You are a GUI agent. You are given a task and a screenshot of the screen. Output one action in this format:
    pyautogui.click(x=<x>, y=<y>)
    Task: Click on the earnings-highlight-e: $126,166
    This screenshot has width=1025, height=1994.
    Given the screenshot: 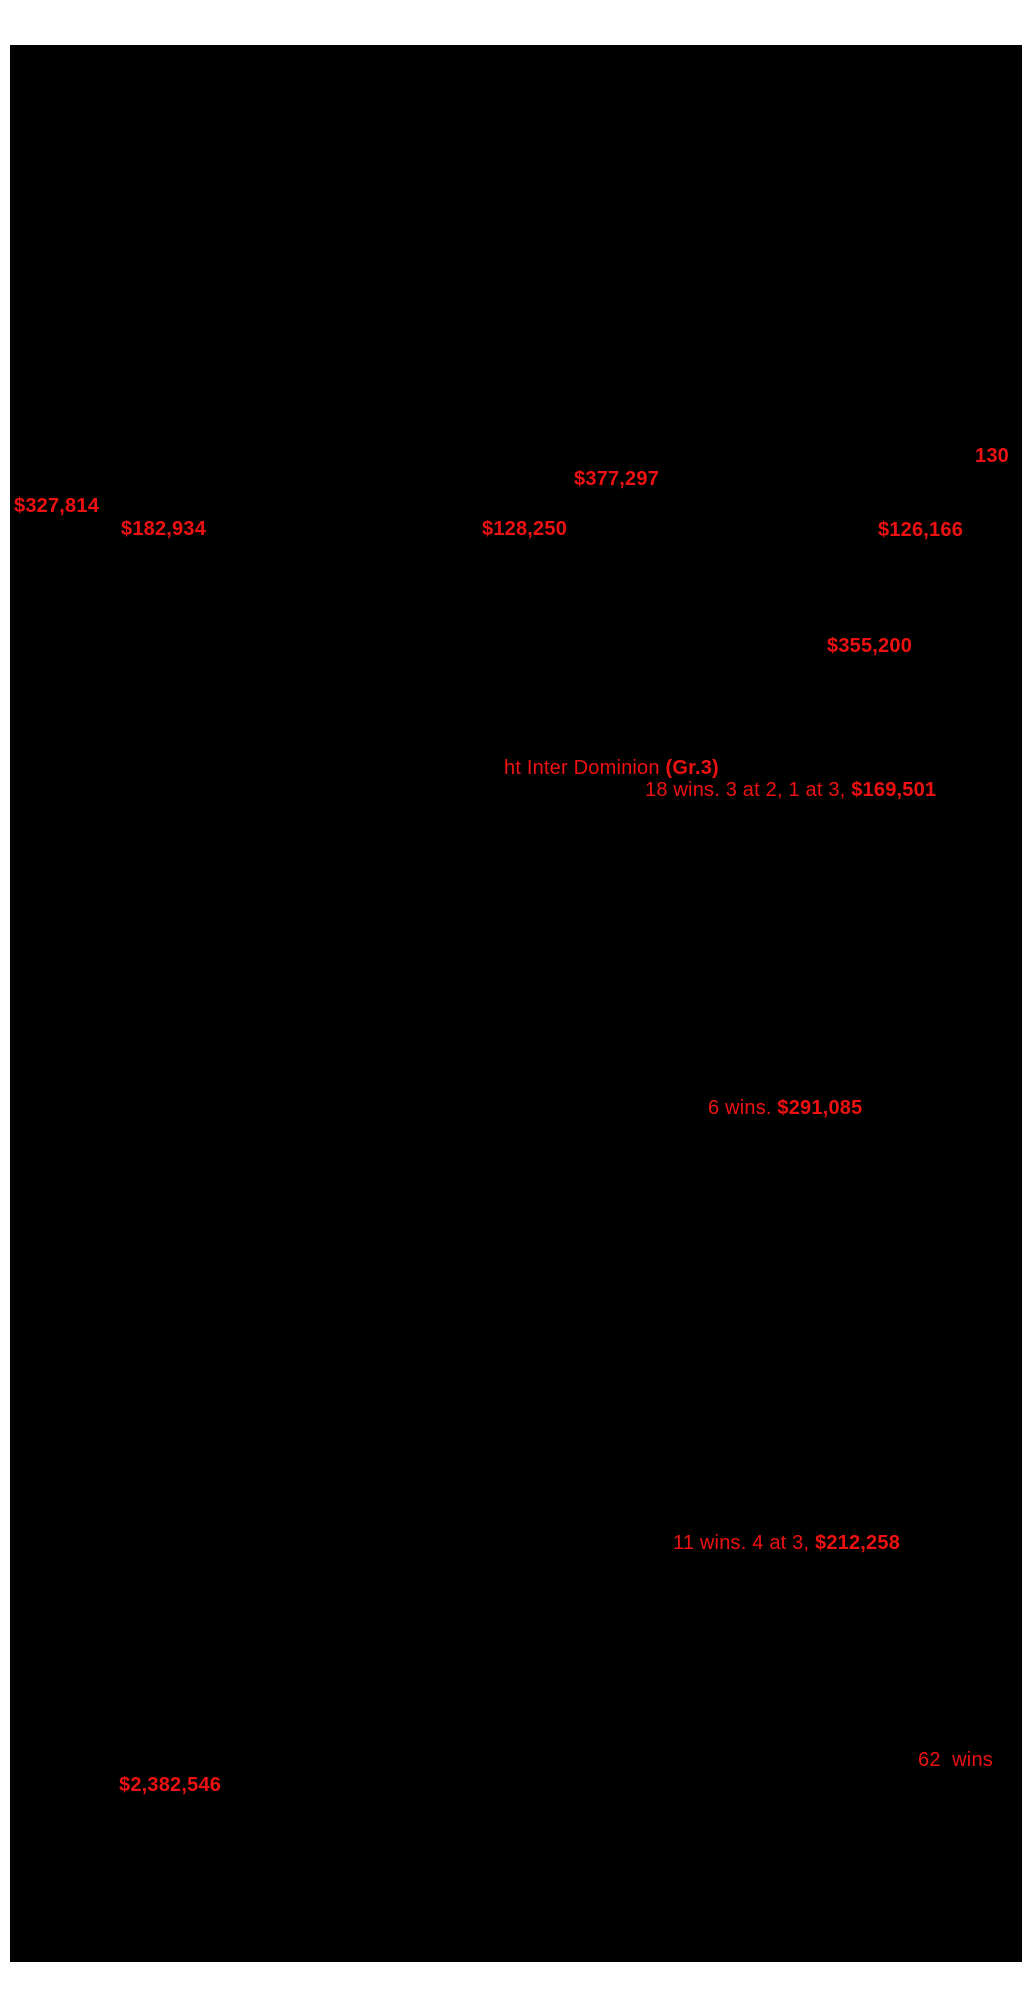 What is the action you would take?
    pyautogui.click(x=921, y=530)
    